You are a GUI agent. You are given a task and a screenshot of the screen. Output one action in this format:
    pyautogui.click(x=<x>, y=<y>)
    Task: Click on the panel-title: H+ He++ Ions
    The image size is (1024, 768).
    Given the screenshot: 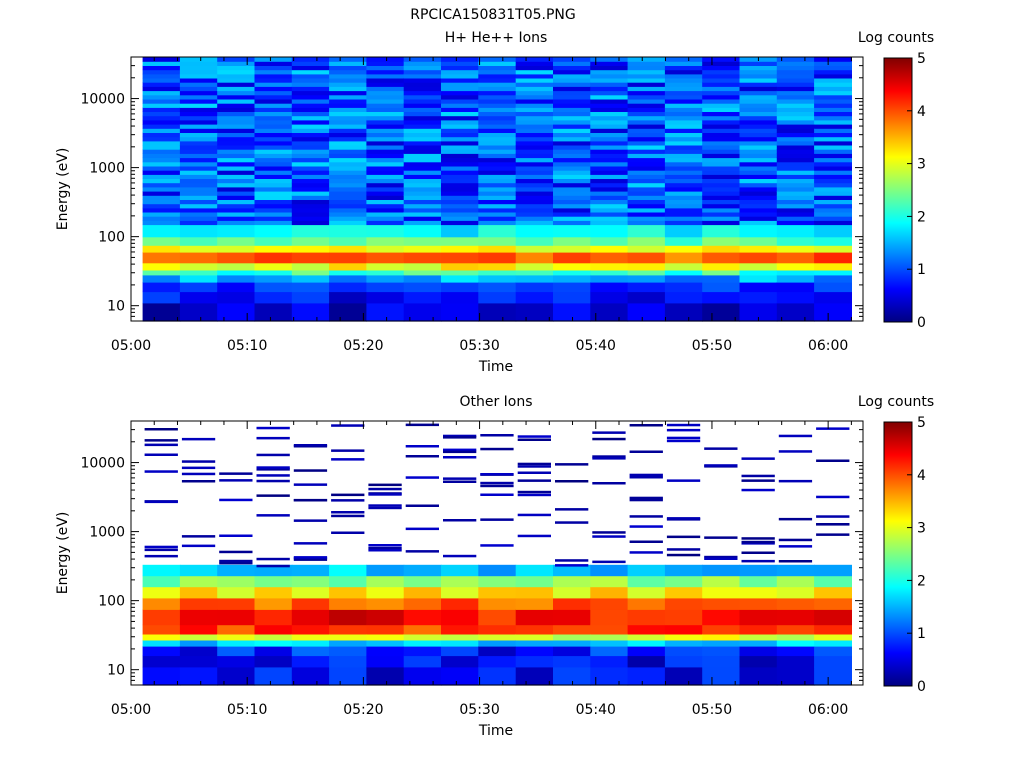 What is the action you would take?
    pyautogui.click(x=496, y=38)
    